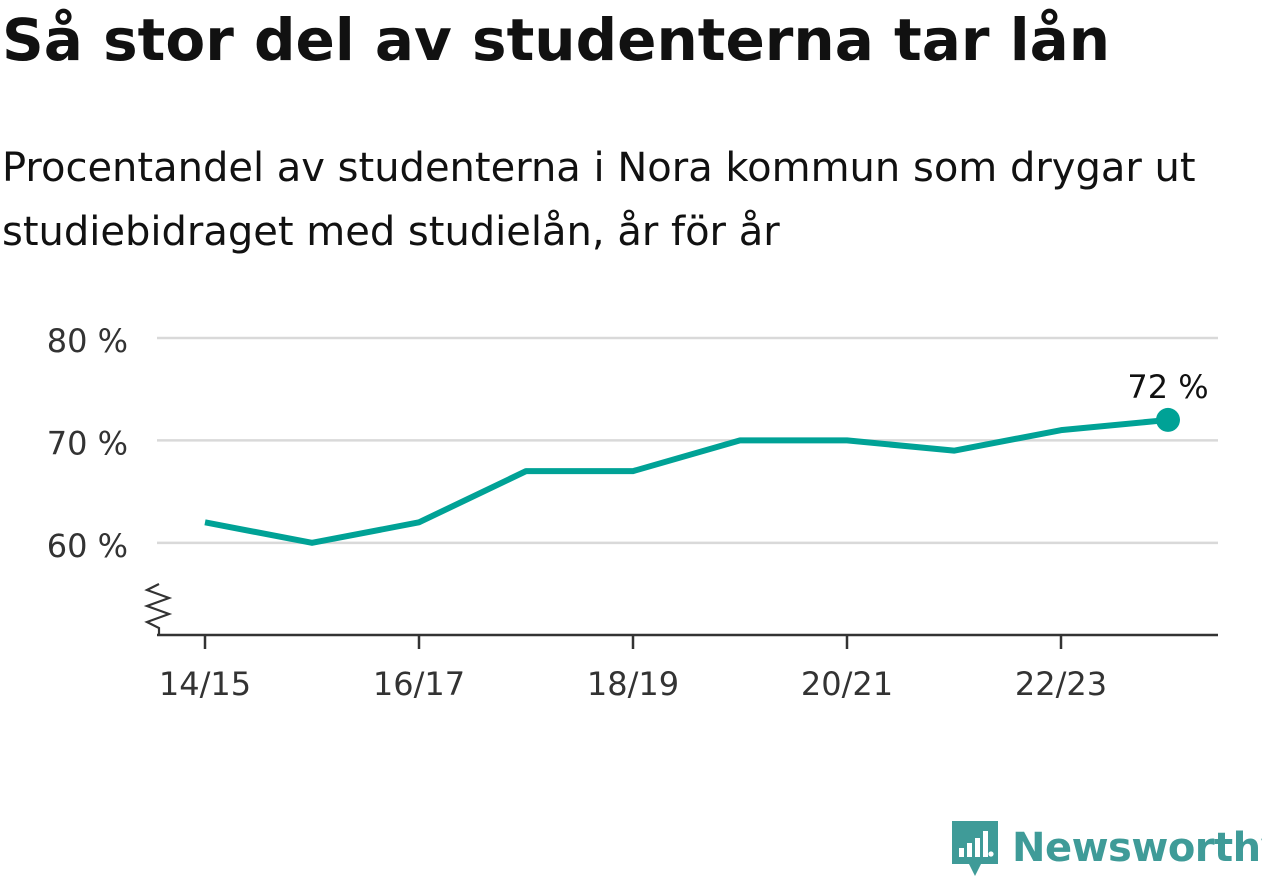 This screenshot has width=1262, height=879. Describe the element at coordinates (680, 610) in the screenshot. I see `x-axis` at that location.